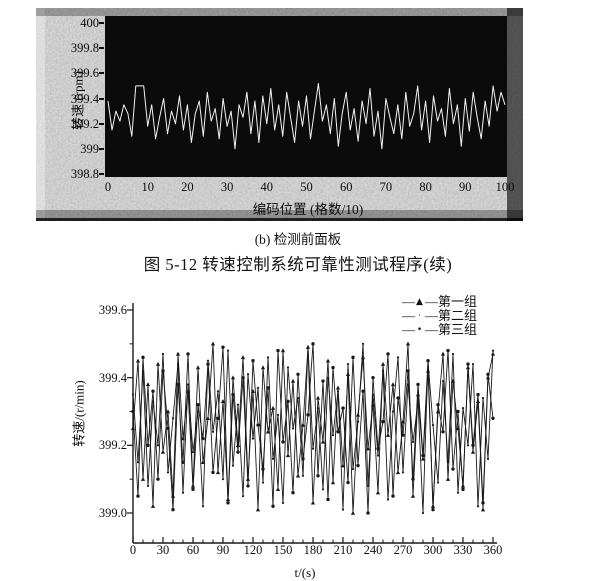  Describe the element at coordinates (112, 445) in the screenshot. I see `y-tick-label: 399.2` at that location.